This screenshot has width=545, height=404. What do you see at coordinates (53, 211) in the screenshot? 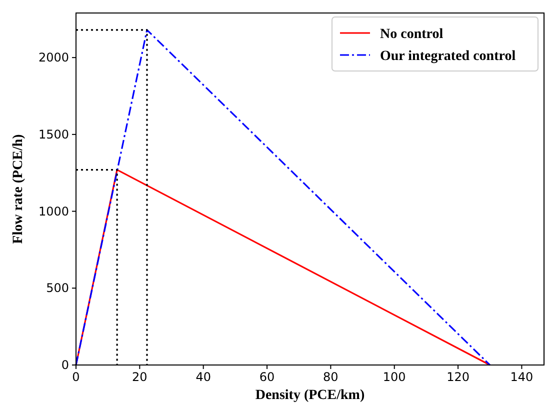
I see `y-tick-label: 1000` at bounding box center [53, 211].